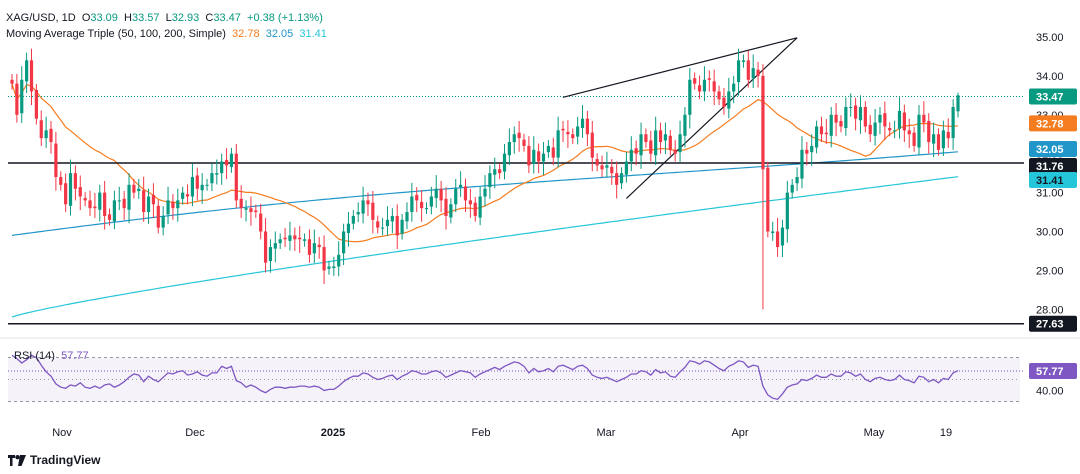 The height and width of the screenshot is (474, 1080). What do you see at coordinates (1050, 98) in the screenshot?
I see `price-badge-text: 33.47` at bounding box center [1050, 98].